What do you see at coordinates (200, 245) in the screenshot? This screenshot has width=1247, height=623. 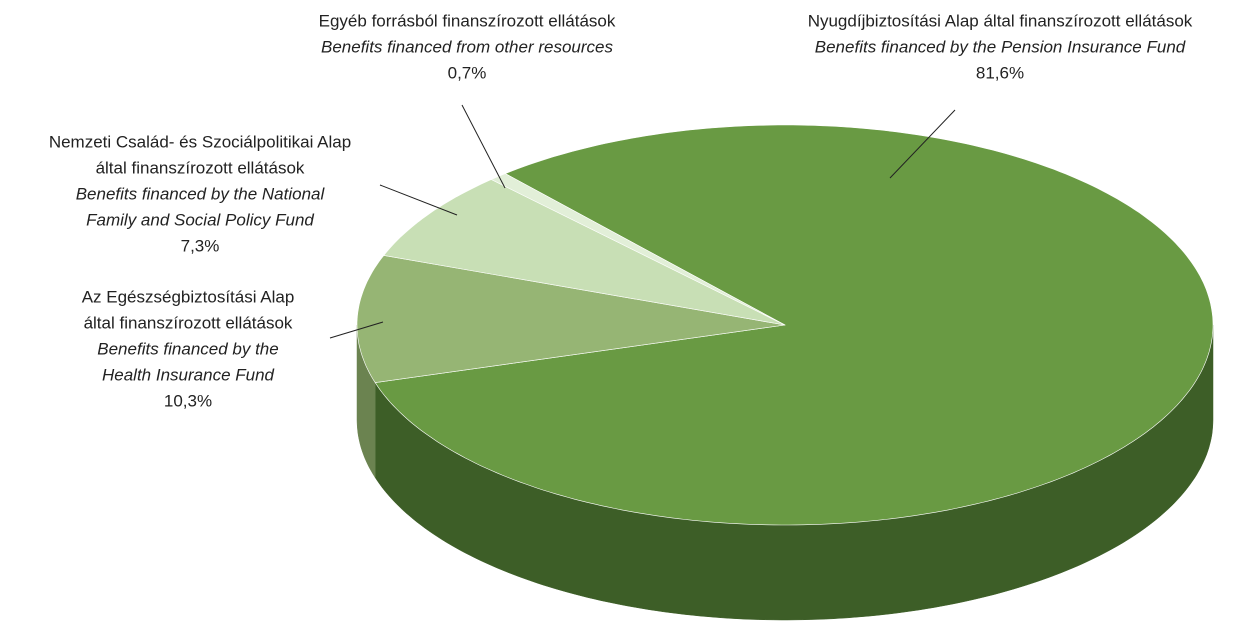 I see `value-label: 7,3%` at bounding box center [200, 245].